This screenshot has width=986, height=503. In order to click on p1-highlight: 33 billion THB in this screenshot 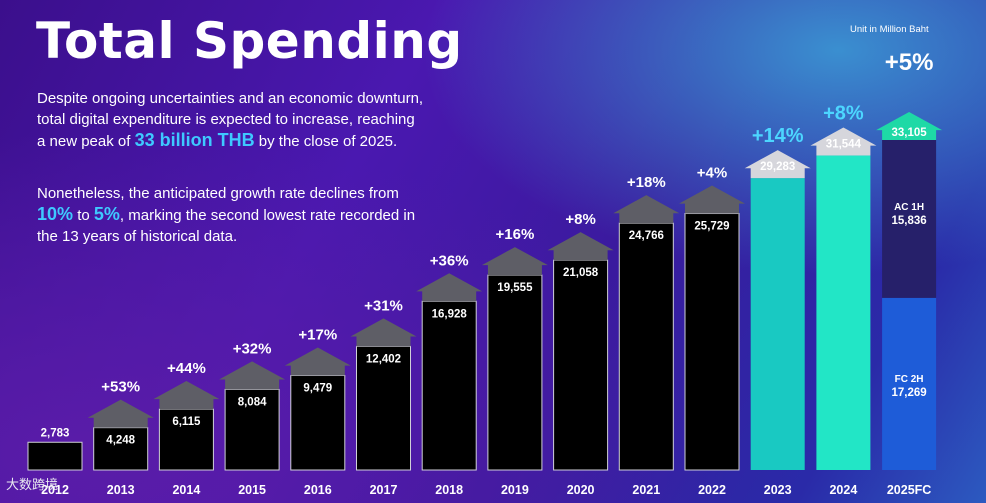, I will do `click(194, 140)`.